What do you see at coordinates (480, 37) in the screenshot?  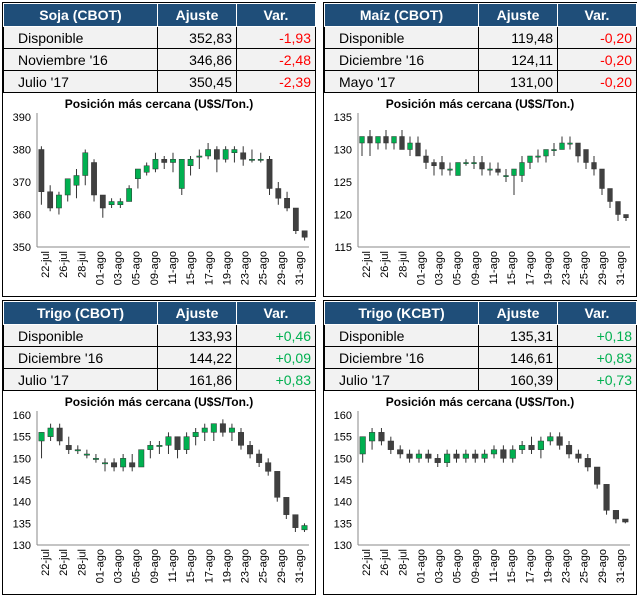 I see `table-row: Disponible 119,48 -0,20` at bounding box center [480, 37].